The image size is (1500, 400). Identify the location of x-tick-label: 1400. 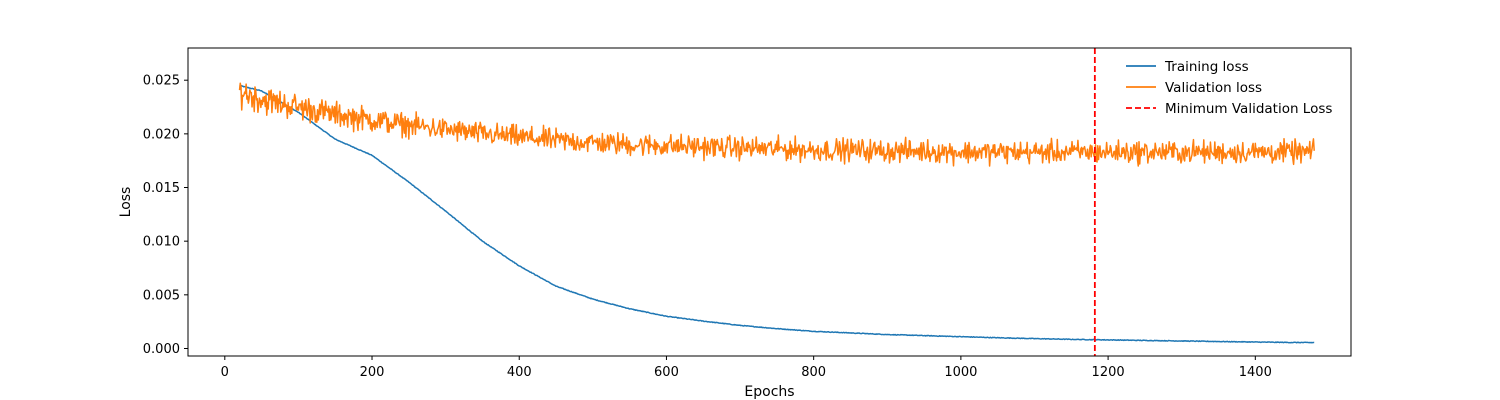
(1255, 372).